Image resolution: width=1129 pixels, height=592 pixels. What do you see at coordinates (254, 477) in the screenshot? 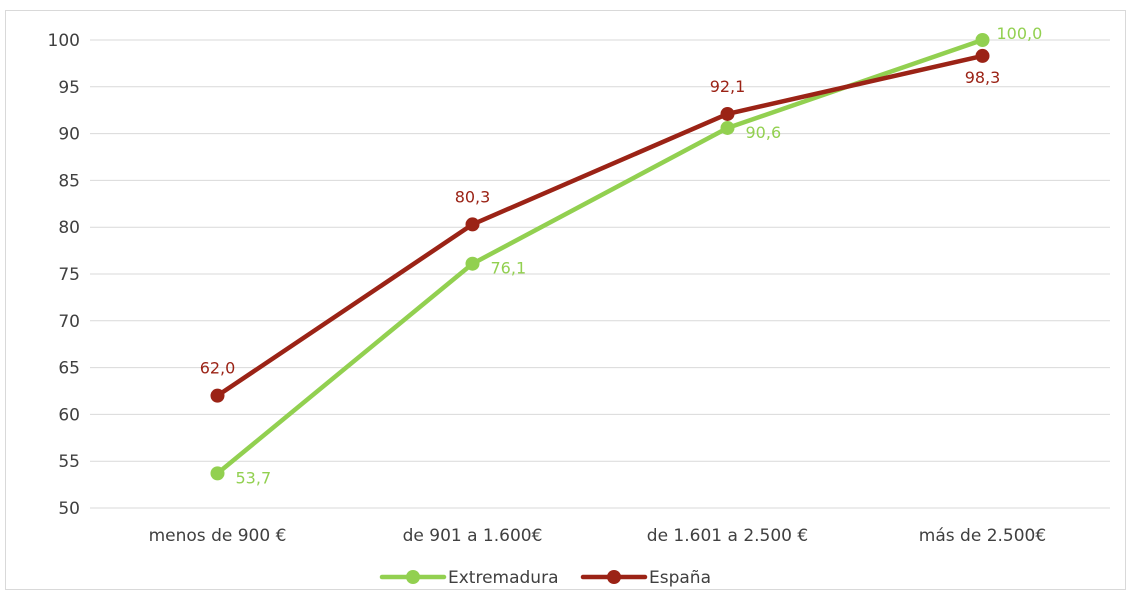
I see `data-label-extremadura: 53,7` at bounding box center [254, 477].